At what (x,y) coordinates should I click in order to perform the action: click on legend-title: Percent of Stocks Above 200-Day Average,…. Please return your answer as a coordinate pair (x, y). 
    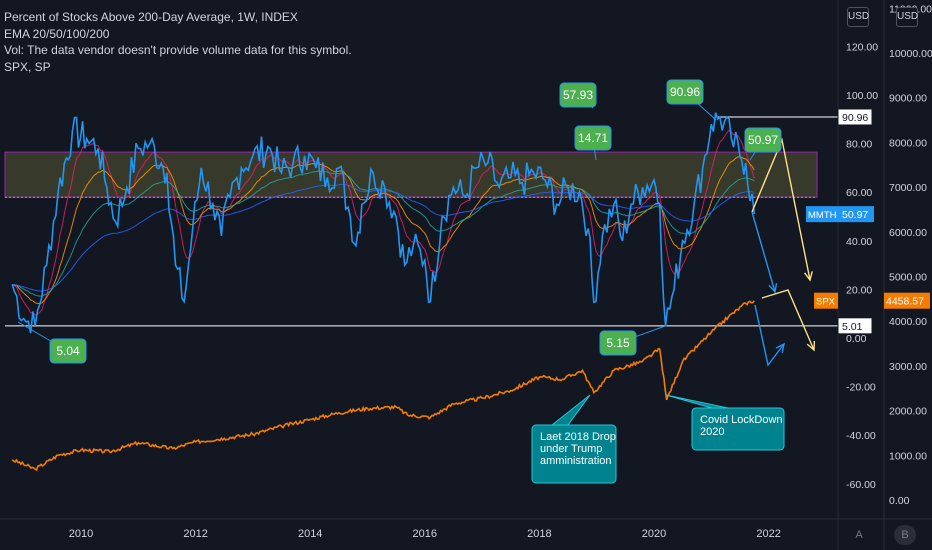
    Looking at the image, I should click on (151, 17).